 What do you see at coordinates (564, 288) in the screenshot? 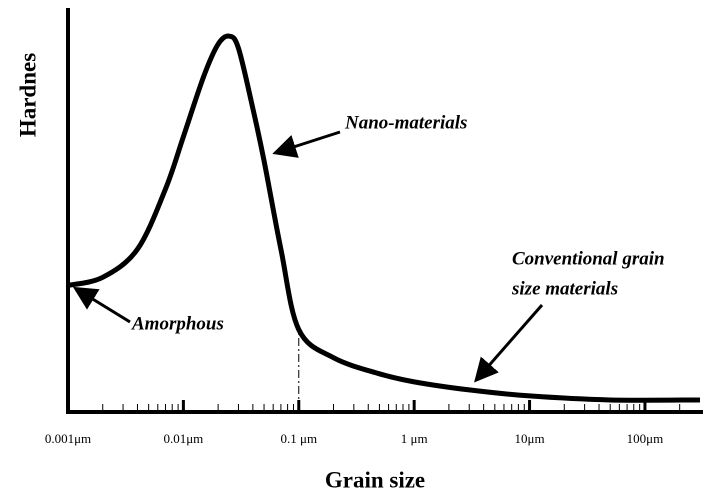
I see `annotation: size materials` at bounding box center [564, 288].